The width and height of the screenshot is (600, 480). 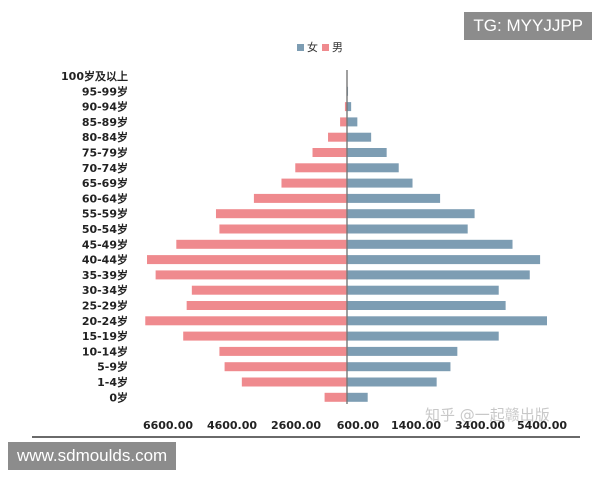 I want to click on y-tick-label-19: 90-94岁, so click(x=105, y=107).